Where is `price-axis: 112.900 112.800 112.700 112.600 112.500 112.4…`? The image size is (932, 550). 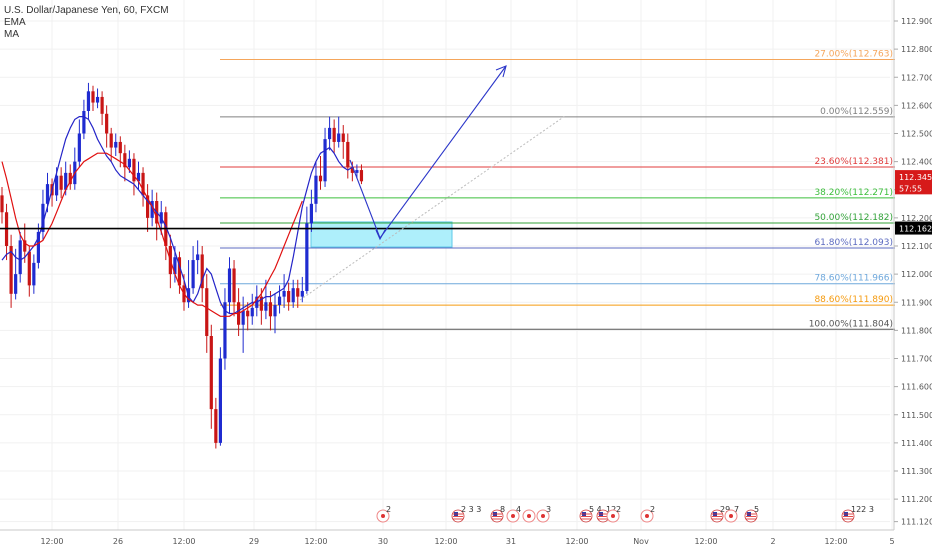 price-axis: 112.900 112.800 112.700 112.600 112.500 112.4… is located at coordinates (912, 265).